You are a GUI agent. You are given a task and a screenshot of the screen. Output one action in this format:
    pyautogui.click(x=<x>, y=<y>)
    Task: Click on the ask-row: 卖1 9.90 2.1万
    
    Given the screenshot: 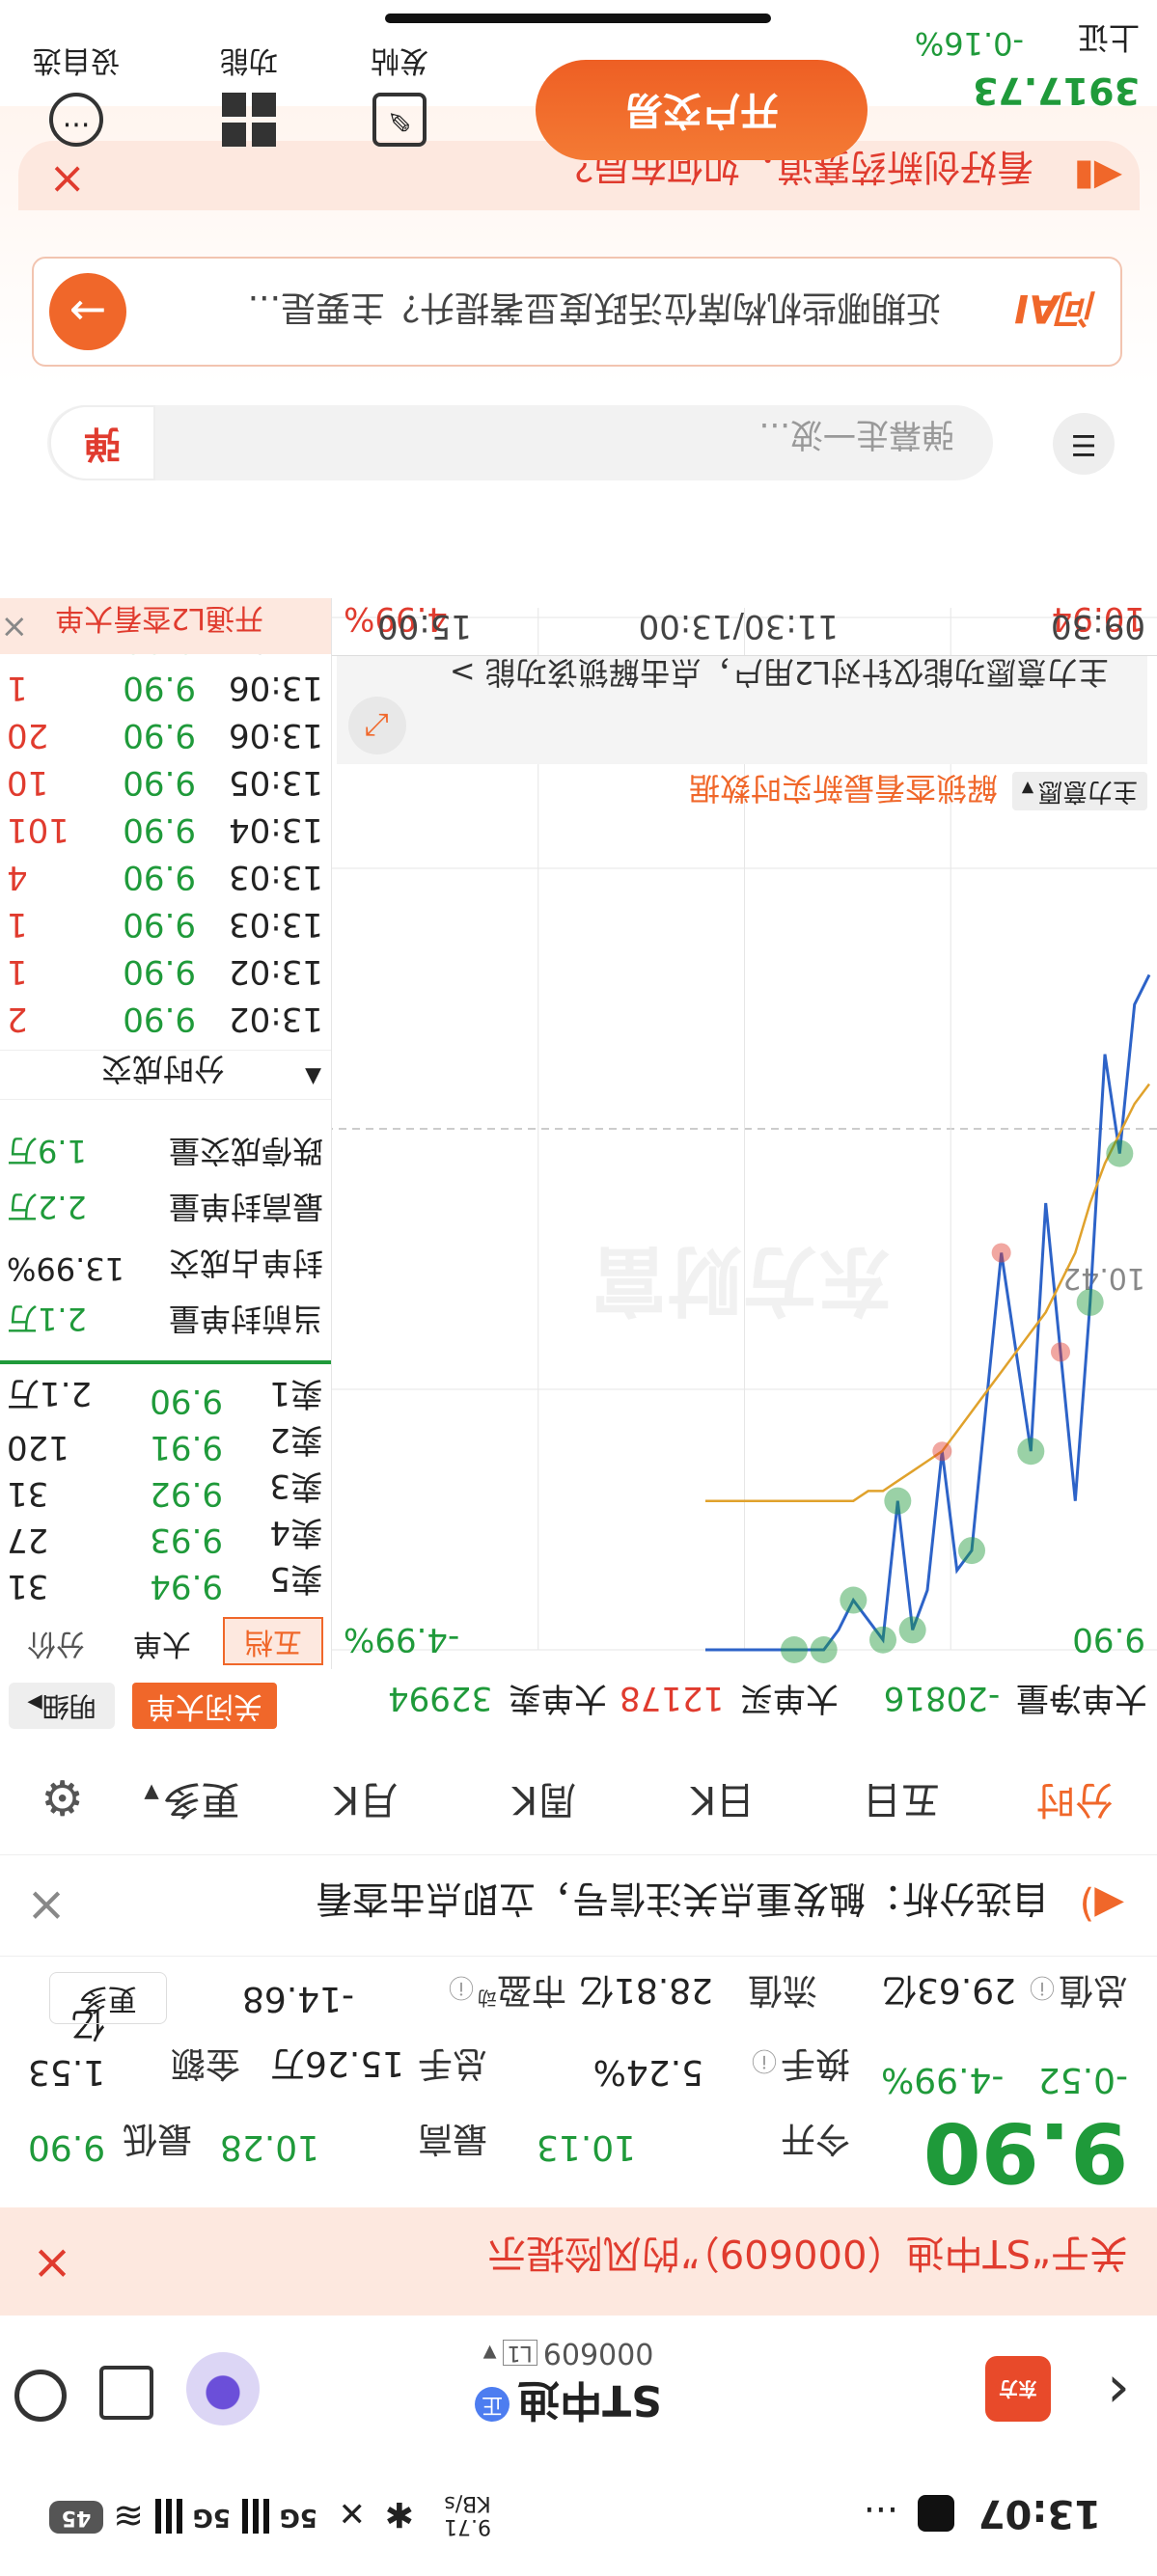 What is the action you would take?
    pyautogui.click(x=165, y=1400)
    